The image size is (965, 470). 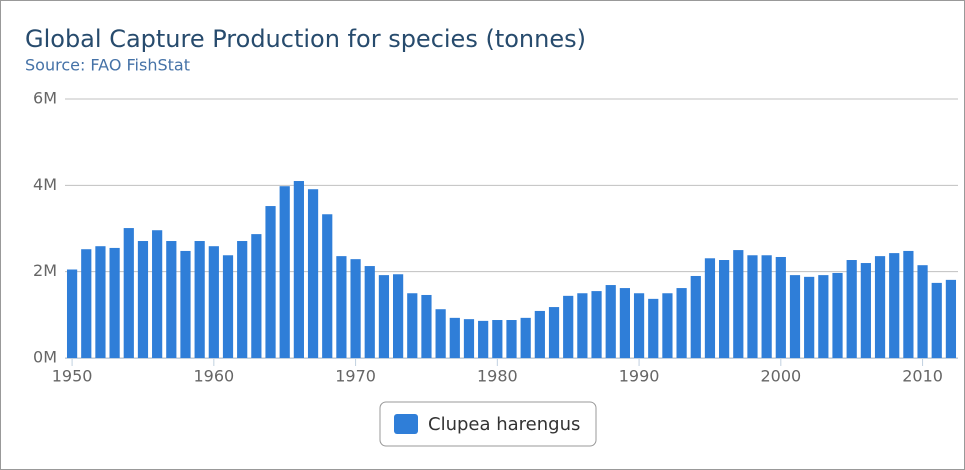 What do you see at coordinates (780, 376) in the screenshot?
I see `x-tick-label: 2000` at bounding box center [780, 376].